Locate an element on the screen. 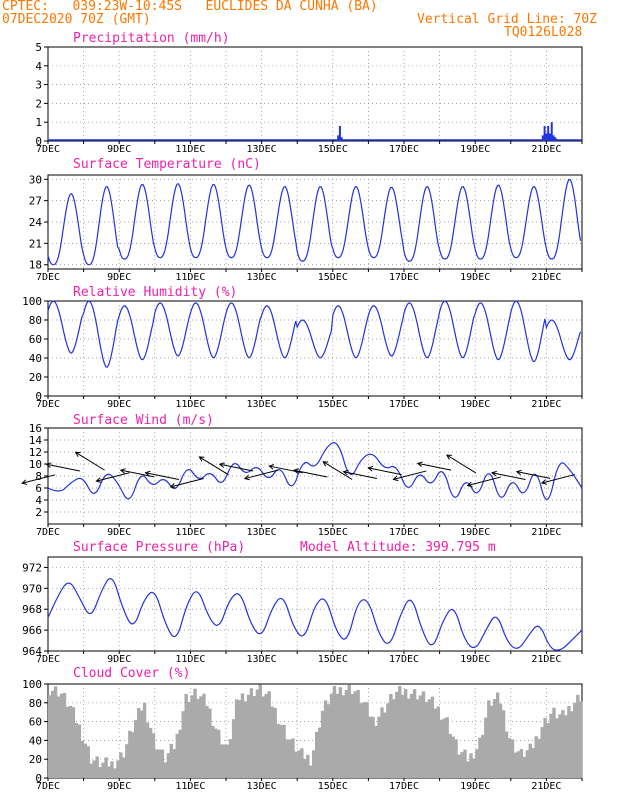  y-tick-label: 968 is located at coordinates (32, 609).